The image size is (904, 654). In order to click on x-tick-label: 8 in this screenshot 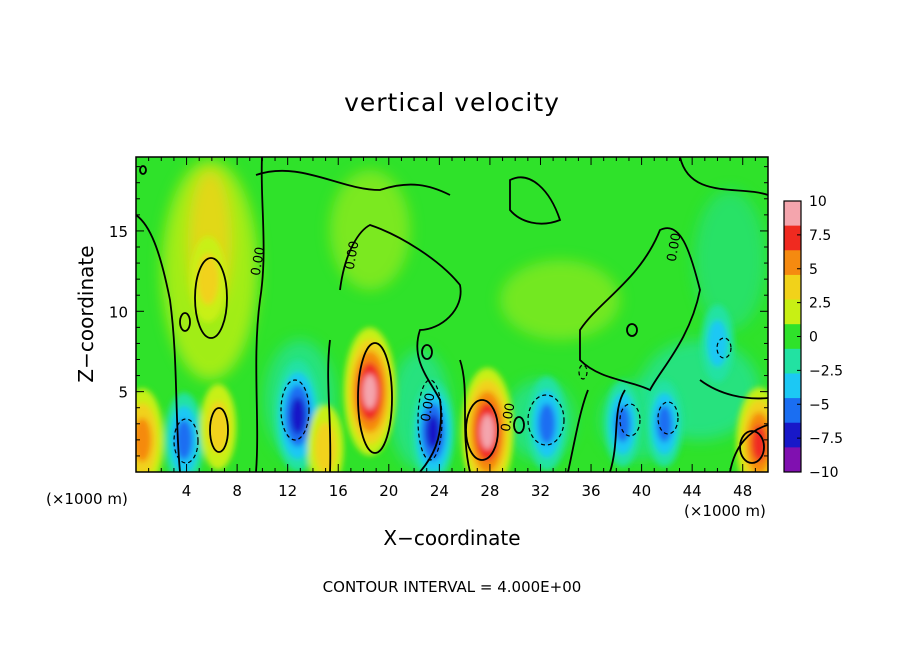, I will do `click(237, 491)`.